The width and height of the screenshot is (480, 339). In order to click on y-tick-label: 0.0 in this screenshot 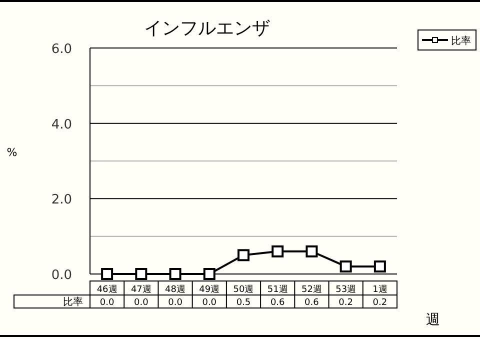, I will do `click(61, 275)`.